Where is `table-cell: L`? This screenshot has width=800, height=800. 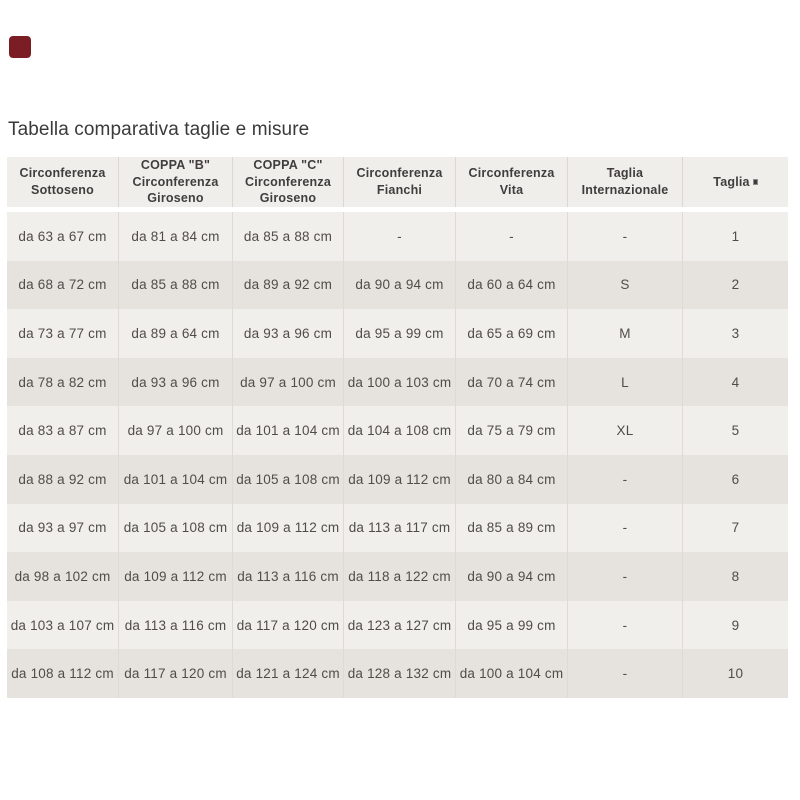
table-cell: L is located at coordinates (624, 382).